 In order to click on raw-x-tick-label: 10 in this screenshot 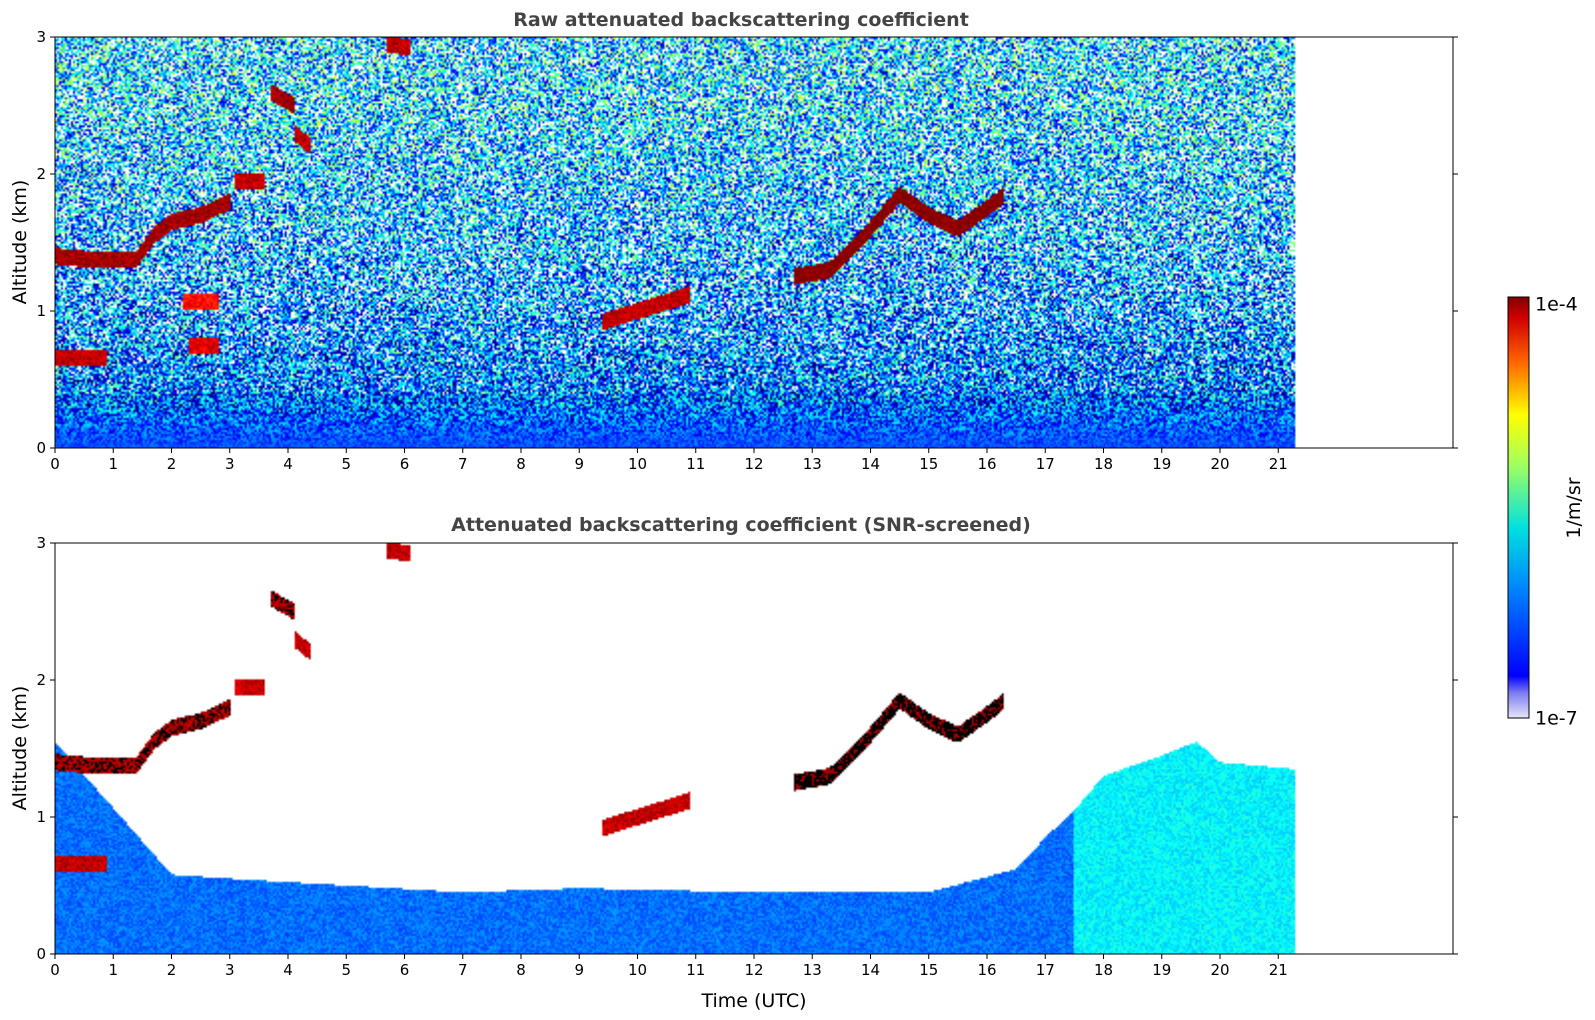, I will do `click(637, 464)`.